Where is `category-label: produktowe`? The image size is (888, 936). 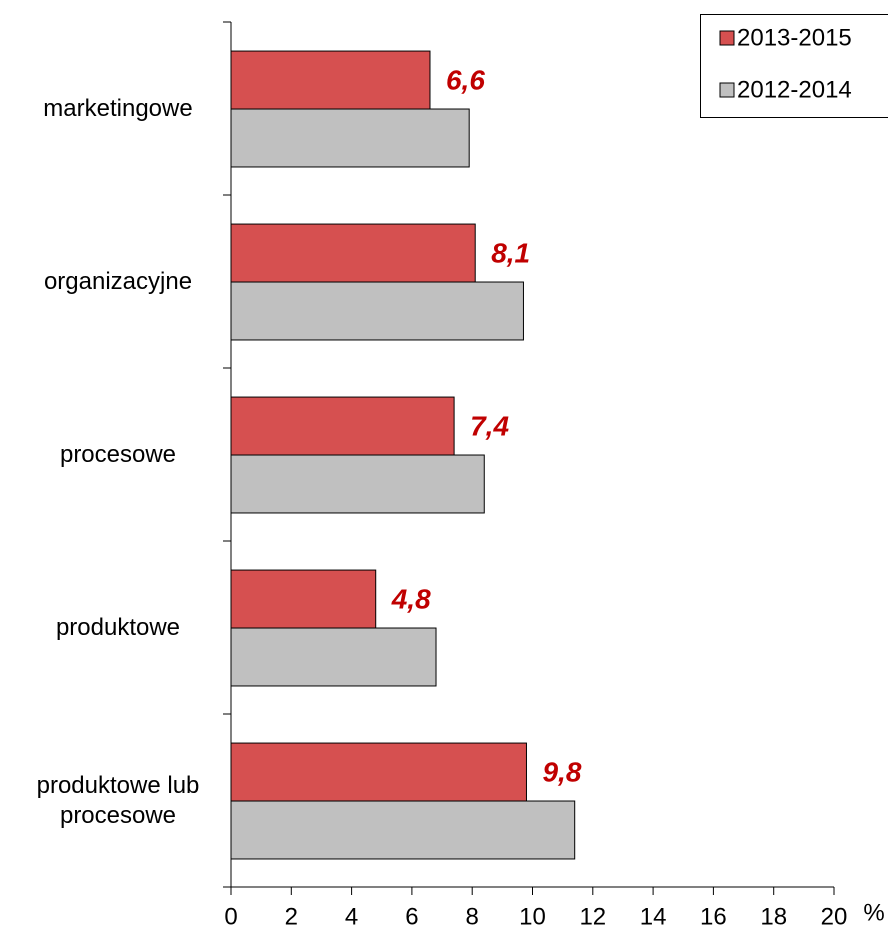 category-label: produktowe is located at coordinates (118, 628).